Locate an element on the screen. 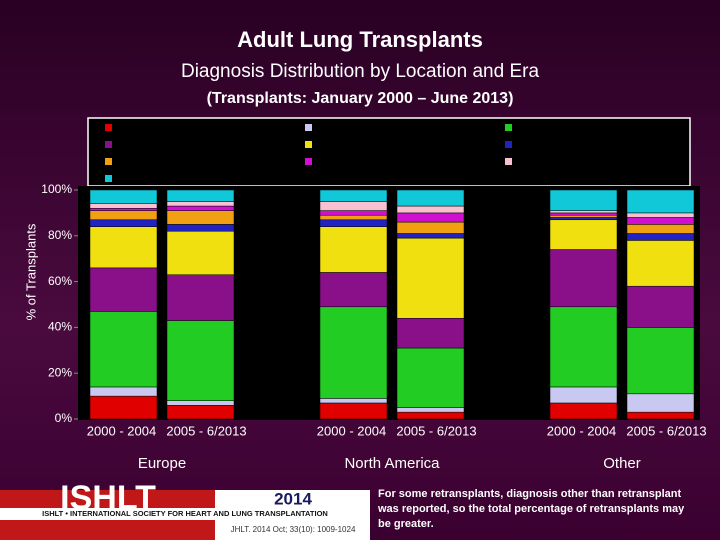 This screenshot has width=720, height=540. logo-strip is located at coordinates (185, 514).